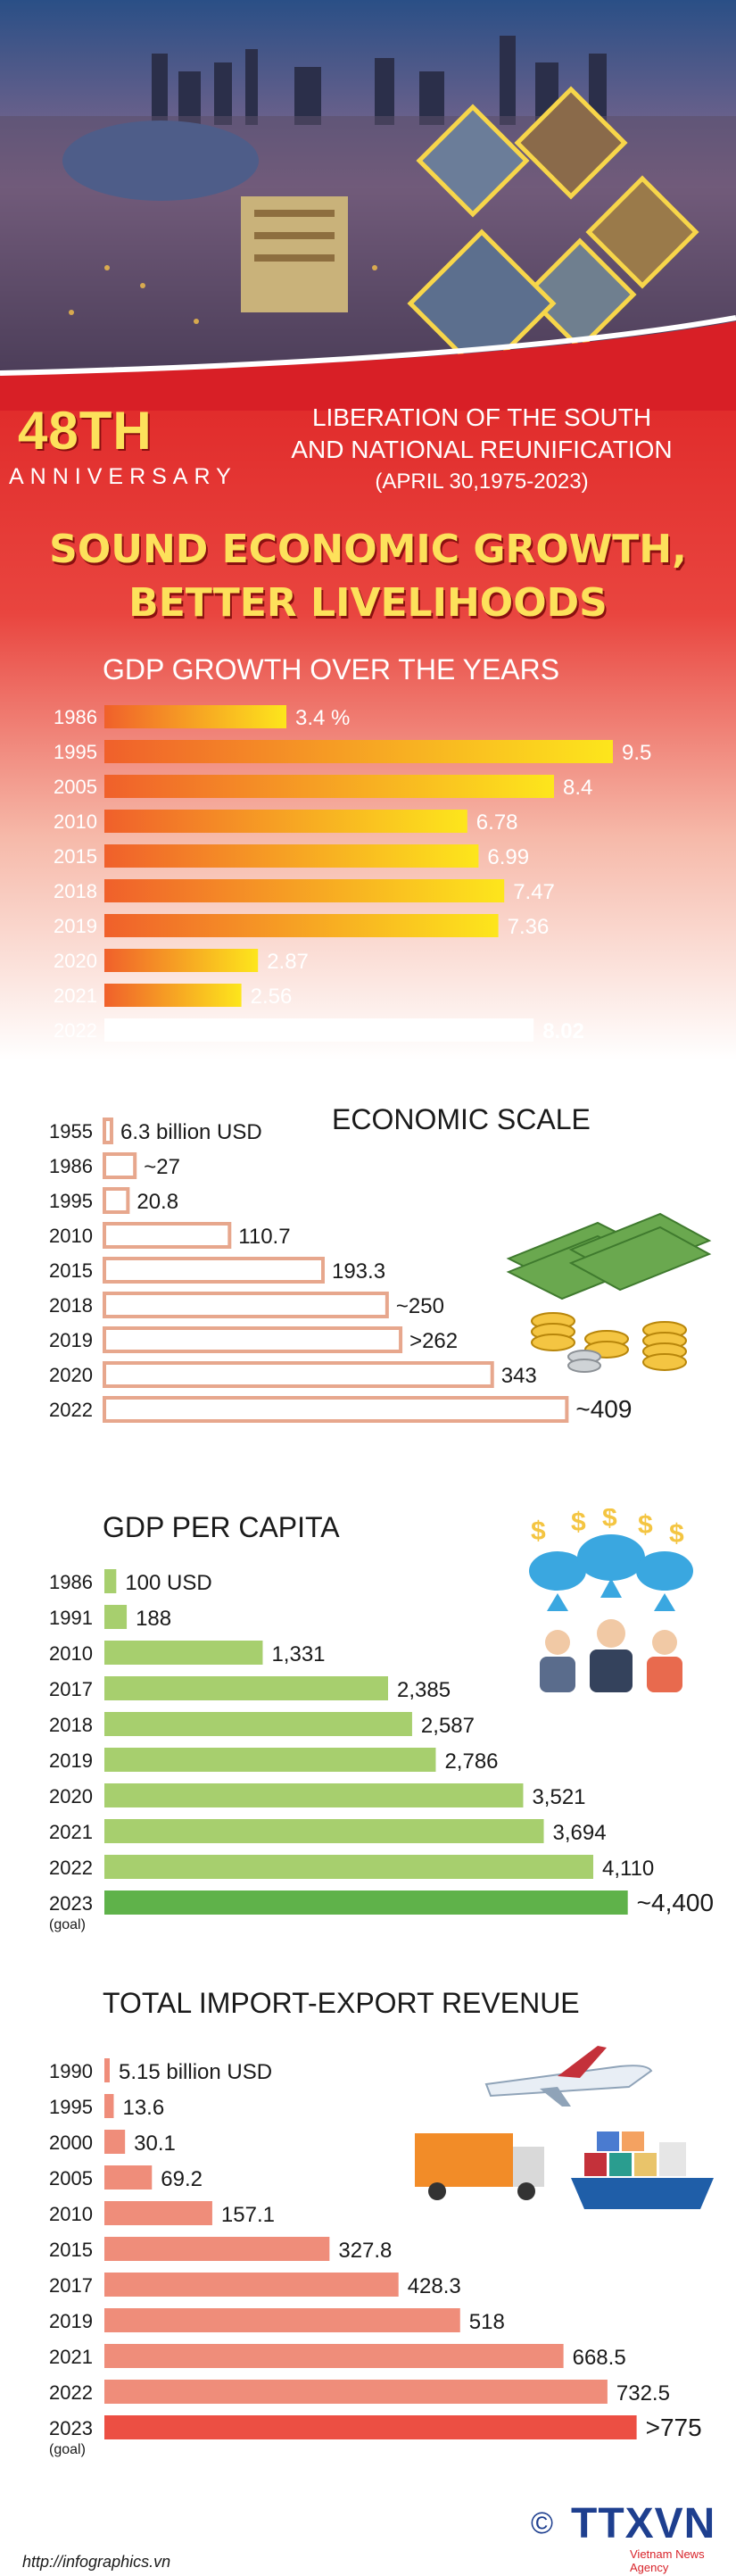 This screenshot has height=2576, width=736. Describe the element at coordinates (341, 2003) in the screenshot. I see `import-export-title: TOTAL IMPORT-EXPORT REVENUE` at that location.